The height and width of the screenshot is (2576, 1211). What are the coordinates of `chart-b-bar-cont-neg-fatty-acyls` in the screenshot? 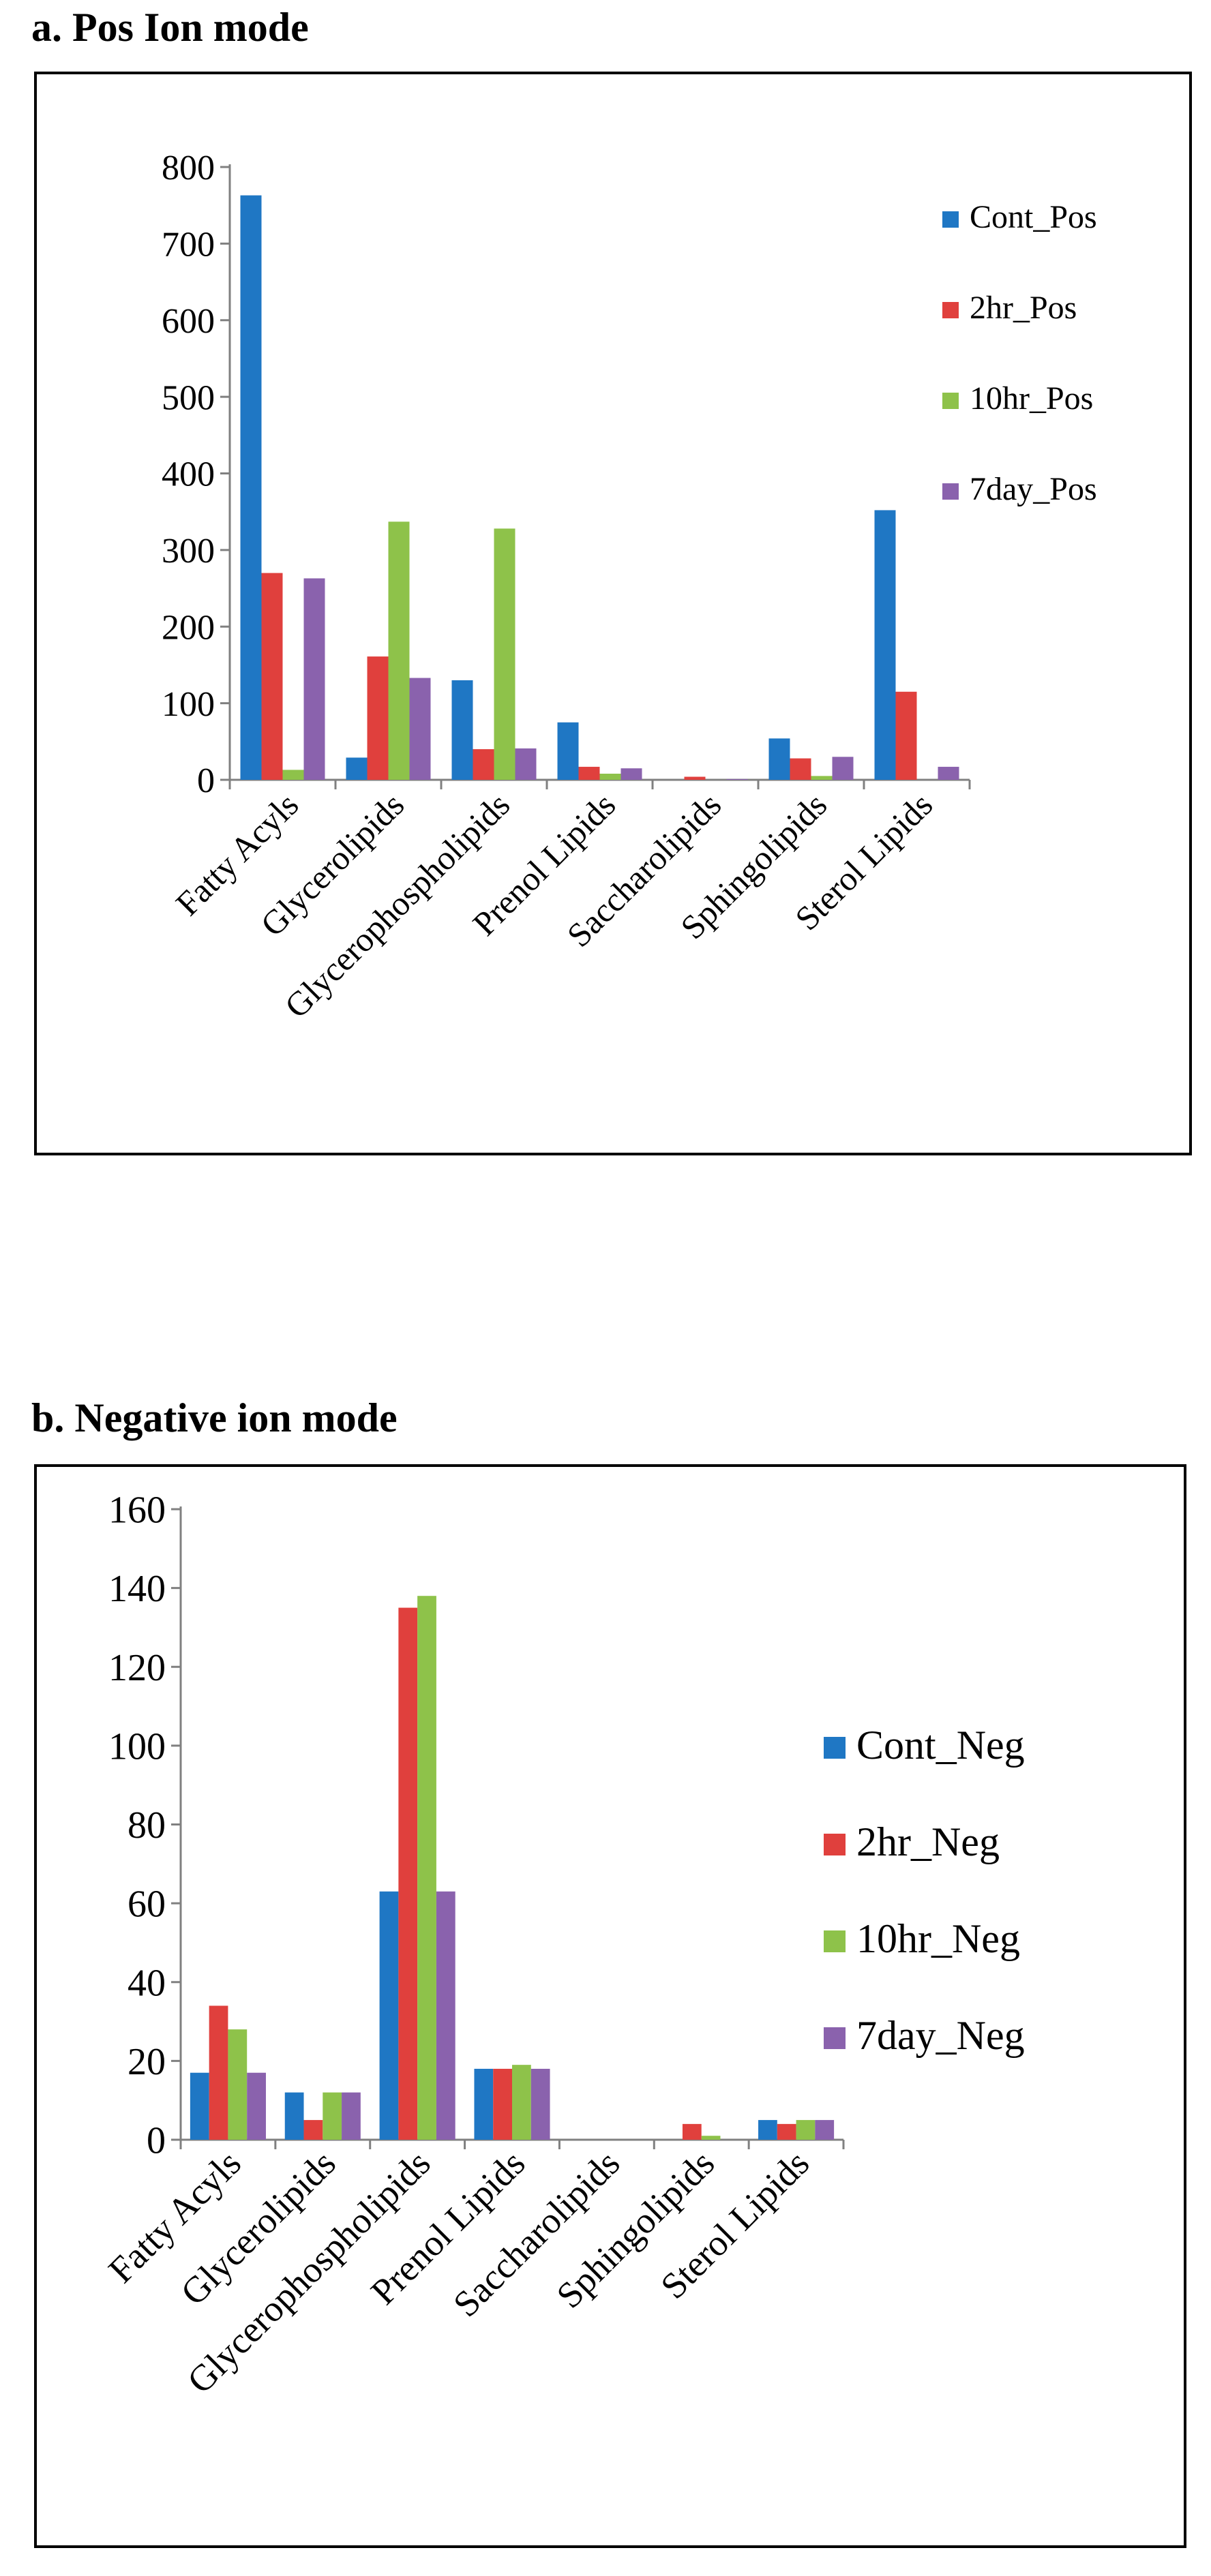 It's located at (199, 2106).